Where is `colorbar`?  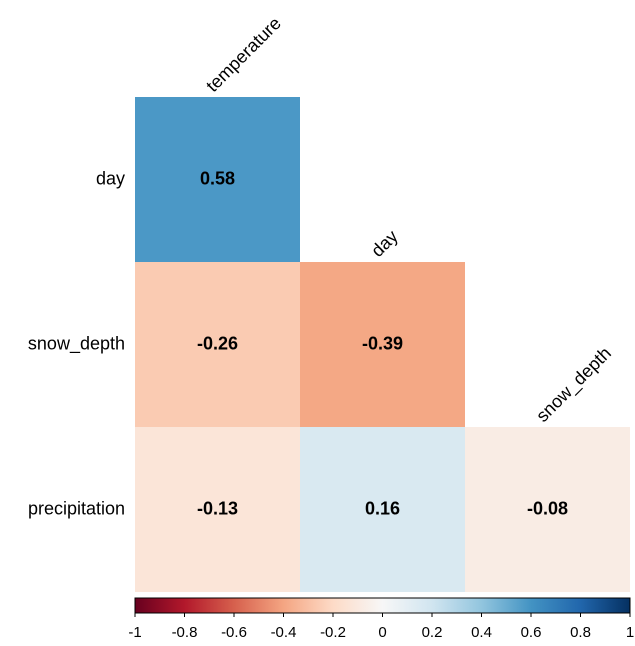 colorbar is located at coordinates (382, 605).